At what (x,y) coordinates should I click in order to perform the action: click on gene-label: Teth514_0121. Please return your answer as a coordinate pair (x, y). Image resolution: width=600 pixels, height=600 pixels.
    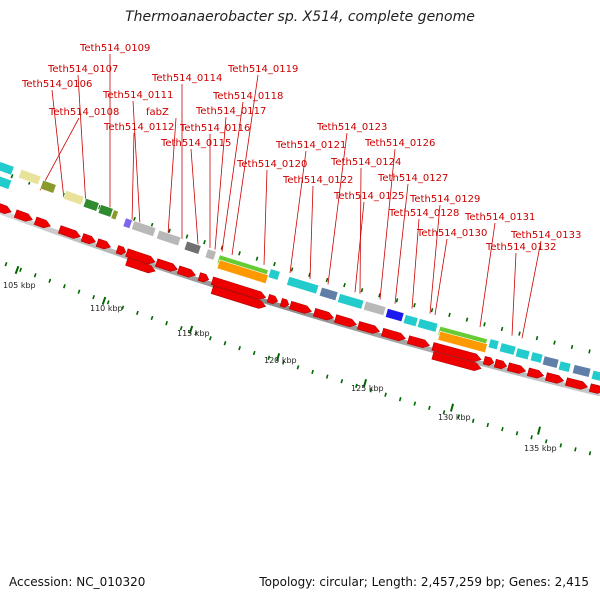
    Looking at the image, I should click on (310, 145).